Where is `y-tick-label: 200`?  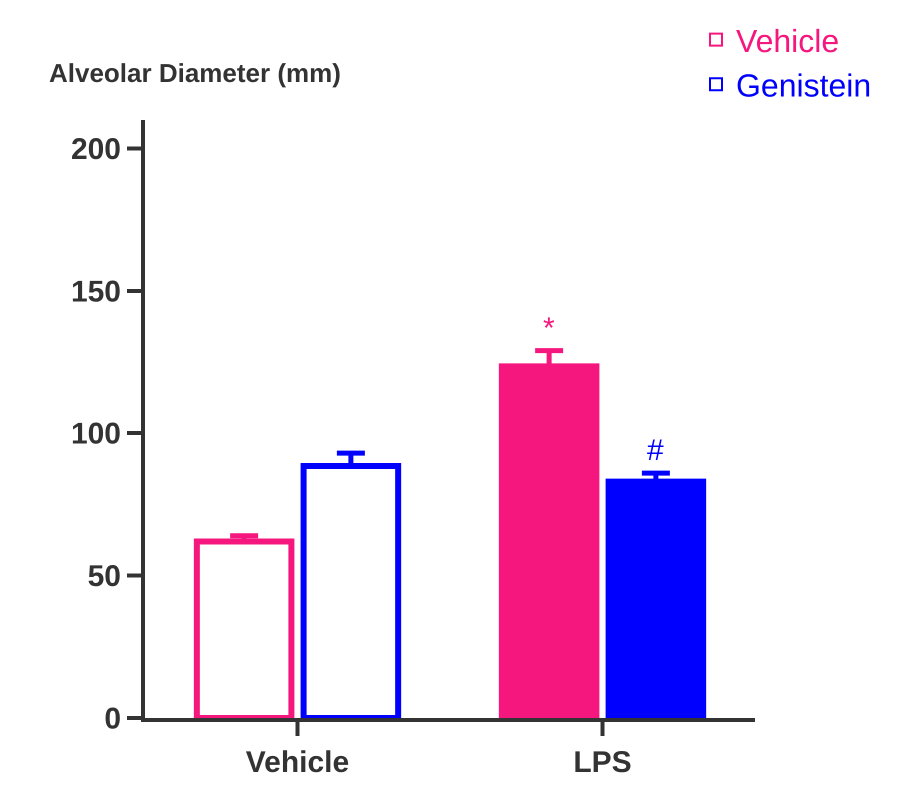
y-tick-label: 200 is located at coordinates (95, 149).